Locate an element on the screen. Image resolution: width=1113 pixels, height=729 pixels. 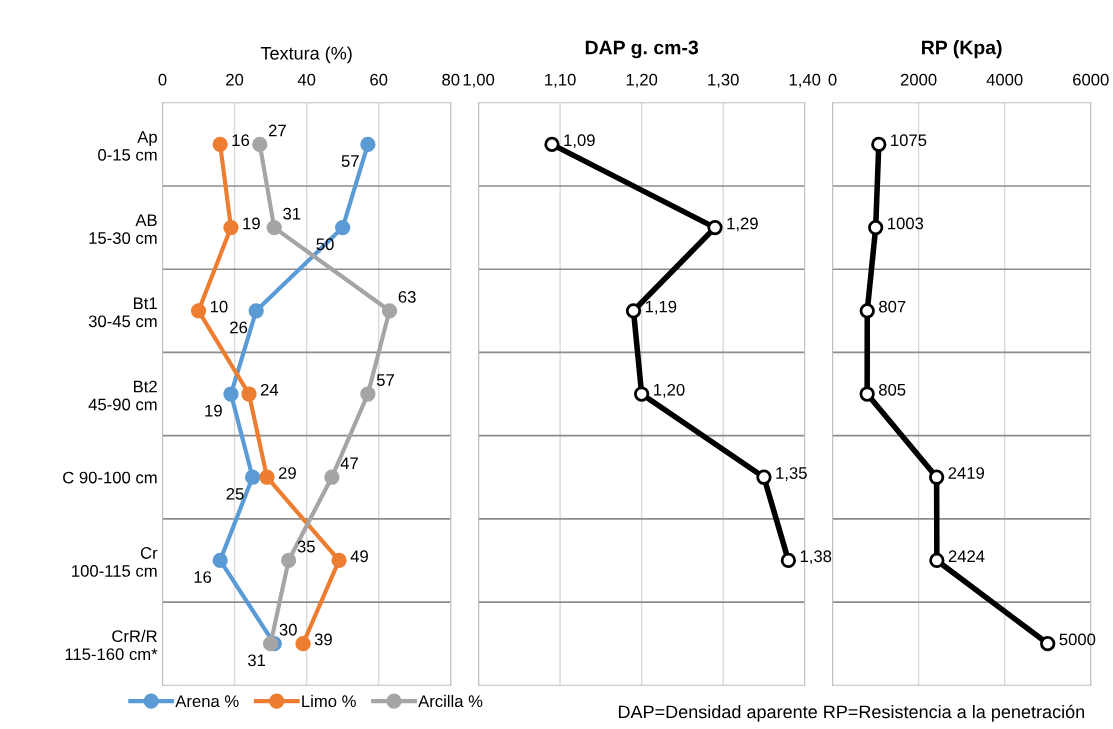
data-label: 5000 is located at coordinates (1077, 639).